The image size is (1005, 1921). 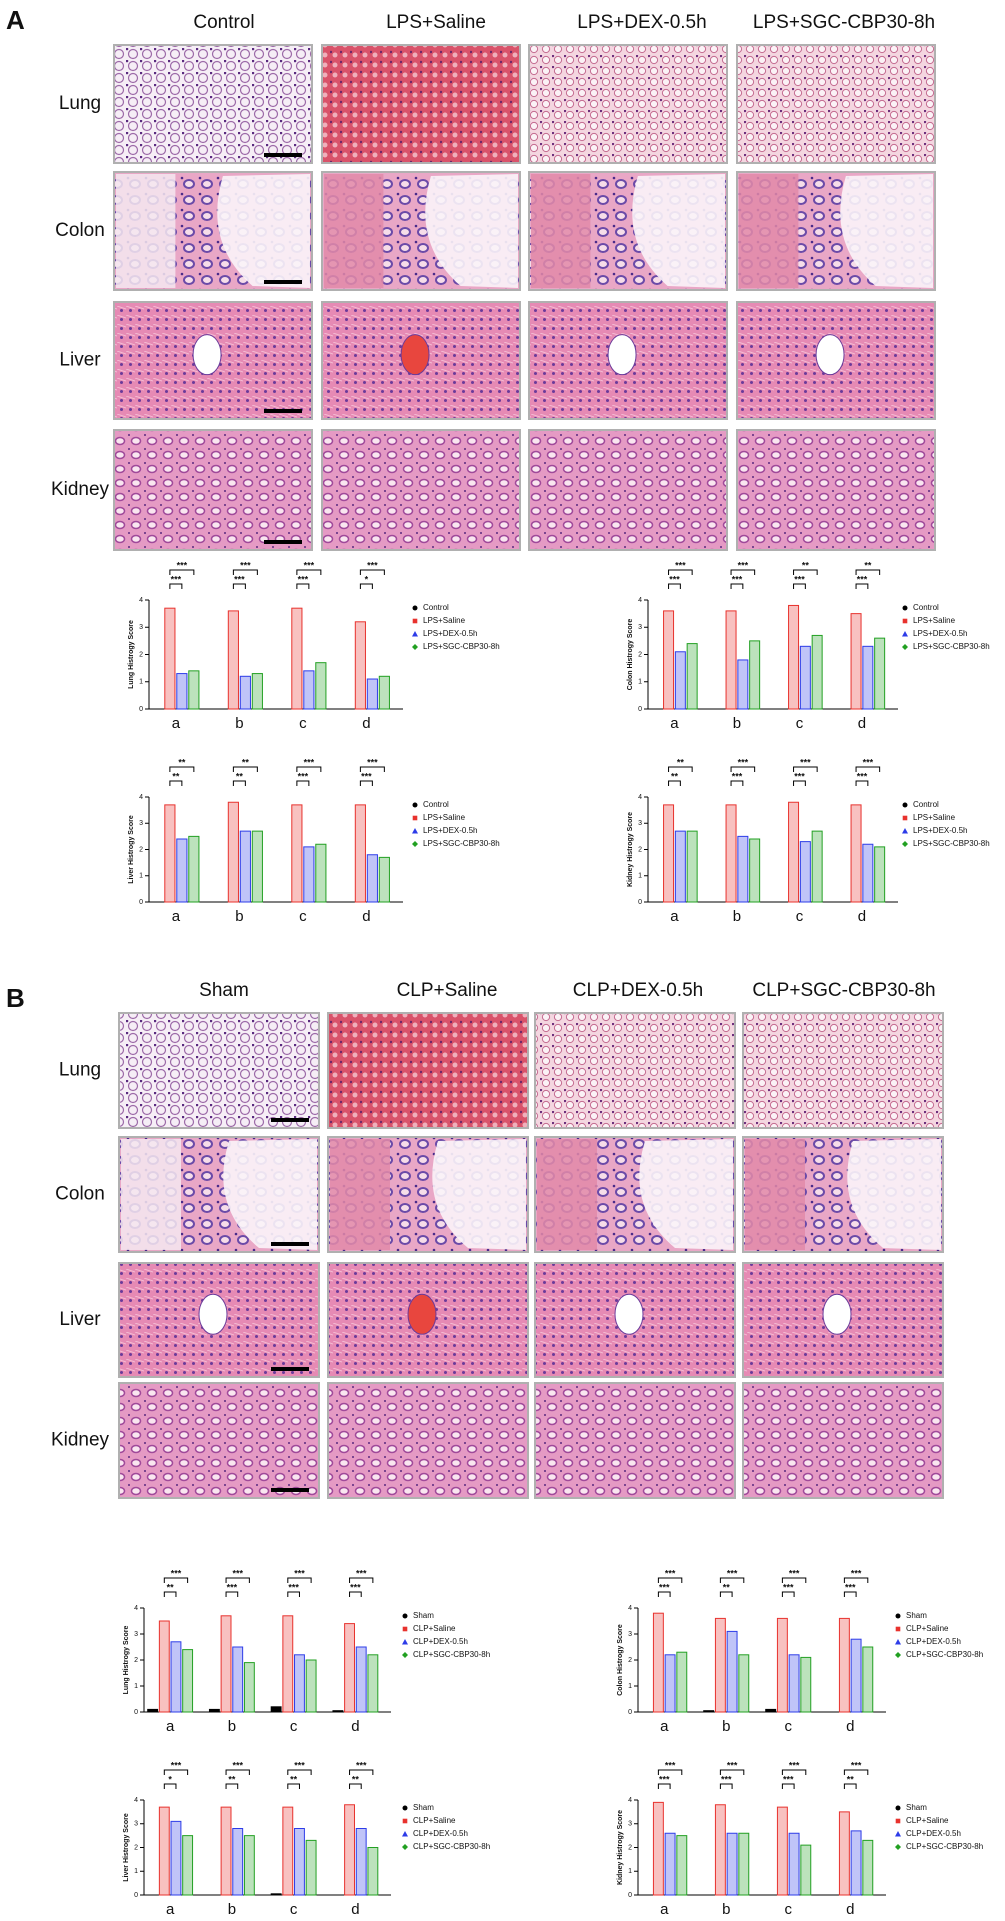 What do you see at coordinates (294, 1909) in the screenshot?
I see `x-tick-label: c` at bounding box center [294, 1909].